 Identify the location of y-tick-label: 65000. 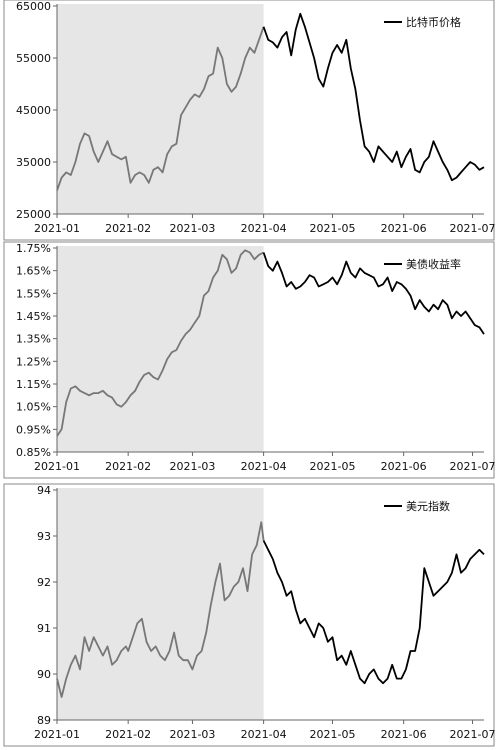
(33, 6).